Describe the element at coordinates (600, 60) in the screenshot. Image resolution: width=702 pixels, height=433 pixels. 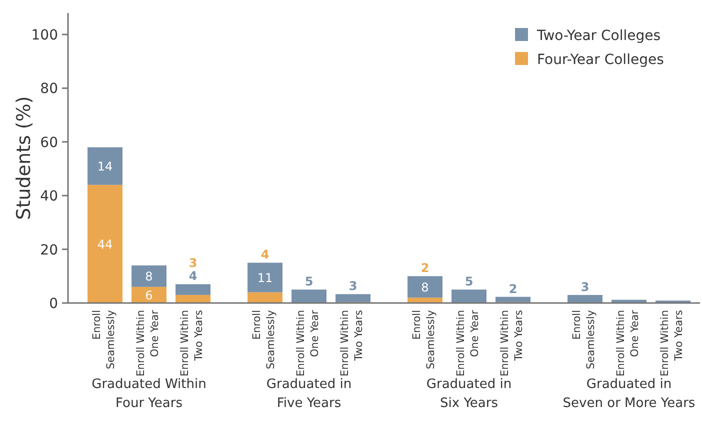
I see `legend-label: Four-Year Colleges` at that location.